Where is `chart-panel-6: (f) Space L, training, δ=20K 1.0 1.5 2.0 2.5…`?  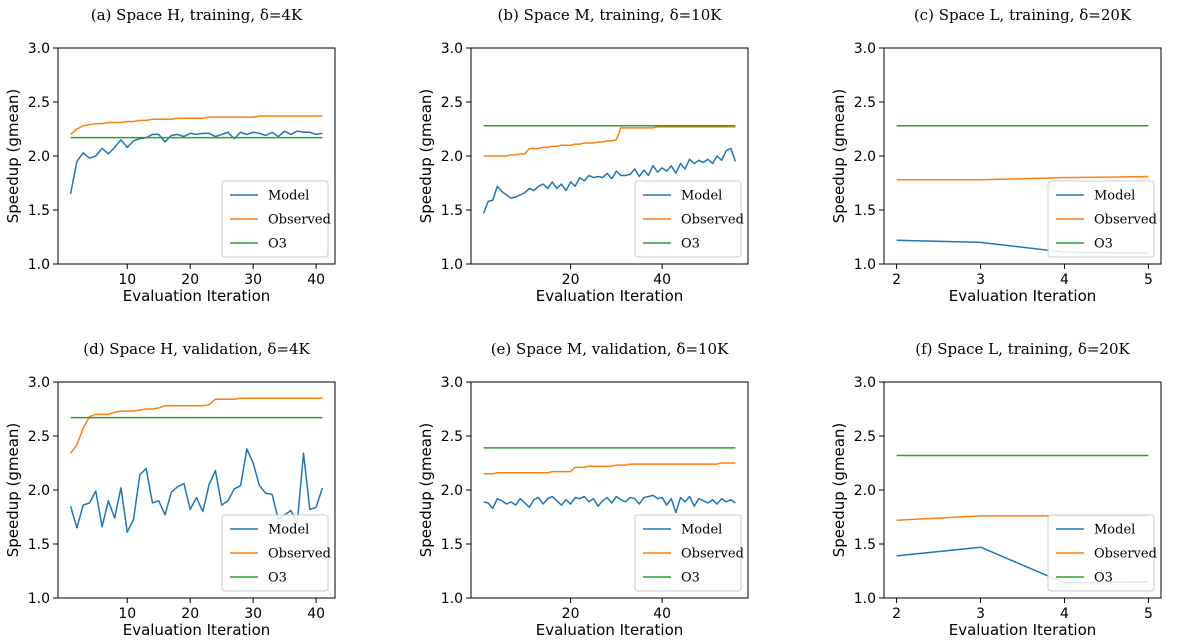 chart-panel-6: (f) Space L, training, δ=20K 1.0 1.5 2.0 2.5… is located at coordinates (996, 489).